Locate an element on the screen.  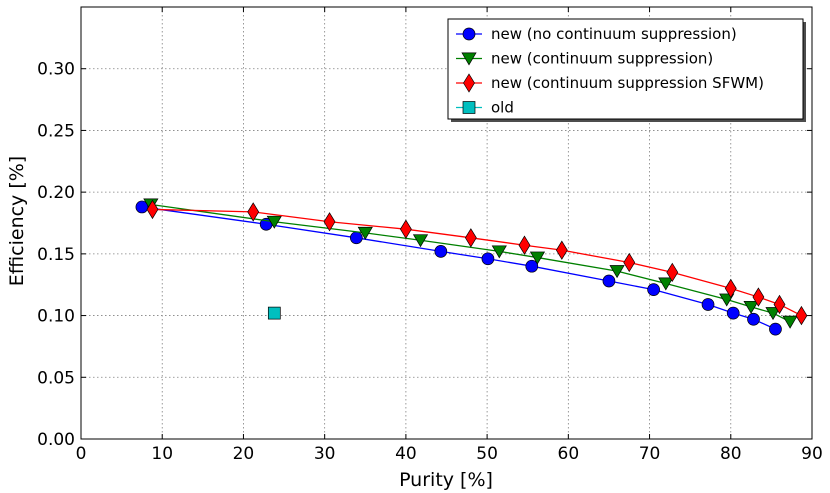
x-tick-label: 90 is located at coordinates (812, 454).